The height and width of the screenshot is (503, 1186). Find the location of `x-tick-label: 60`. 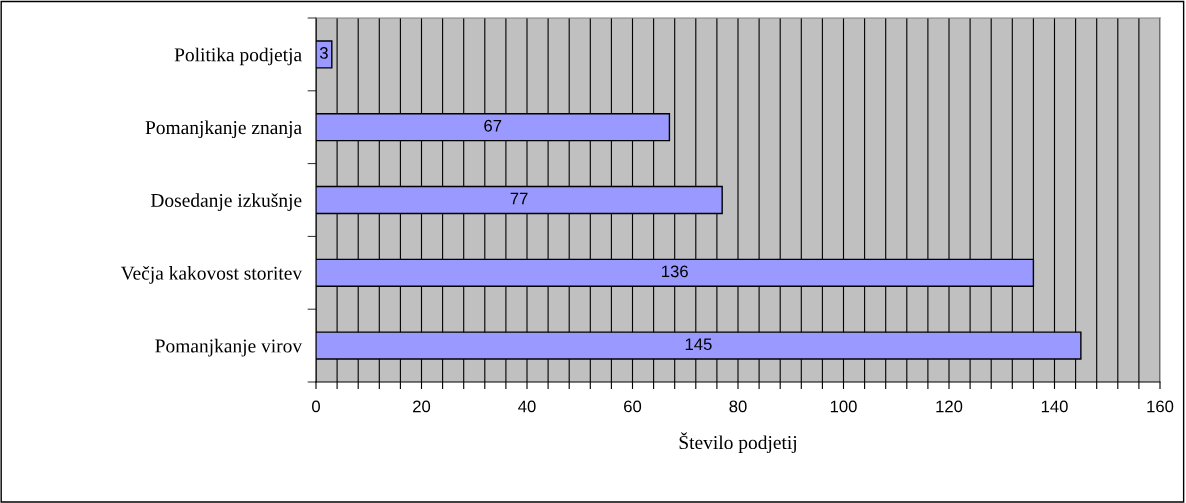

x-tick-label: 60 is located at coordinates (633, 406).